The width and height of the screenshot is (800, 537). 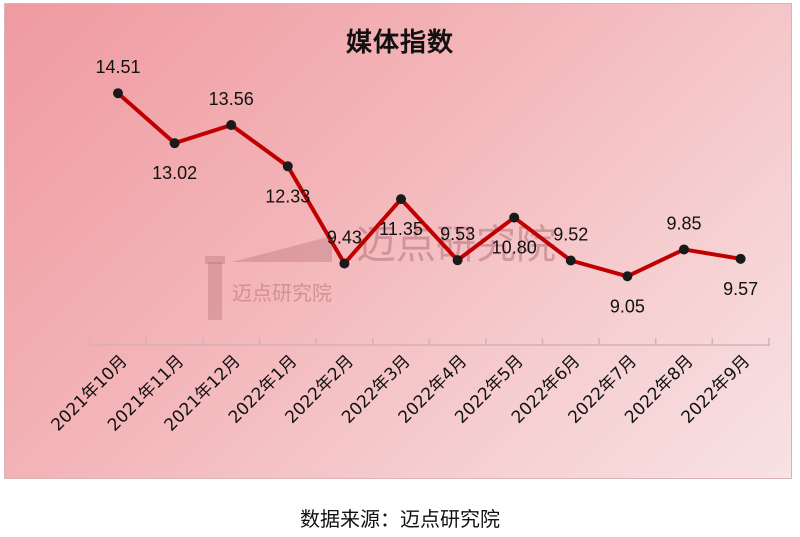 I want to click on x-axis-ticks, so click(x=429, y=341).